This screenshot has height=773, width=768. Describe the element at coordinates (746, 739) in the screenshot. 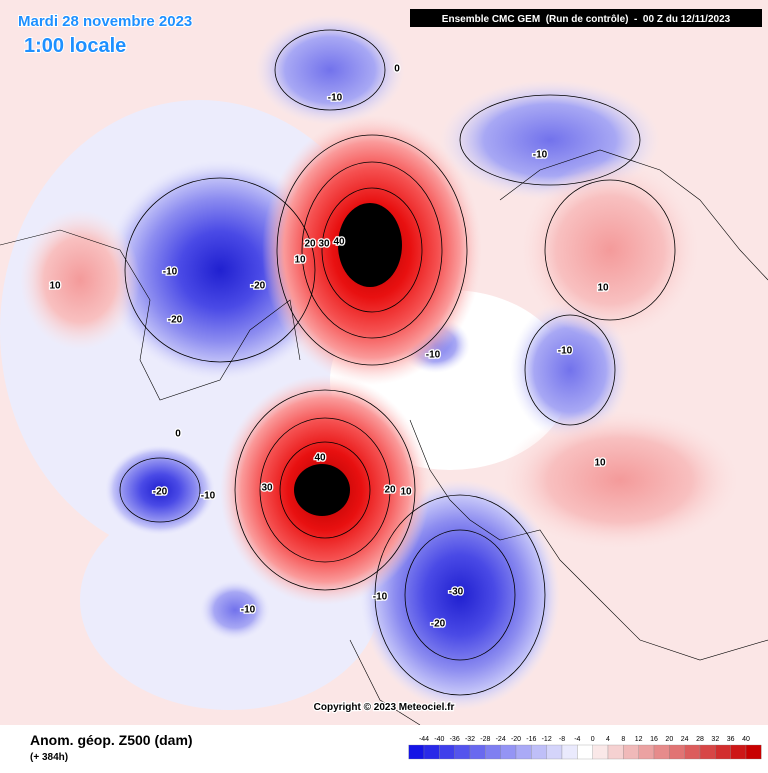

I see `colorbar-label: 40` at that location.